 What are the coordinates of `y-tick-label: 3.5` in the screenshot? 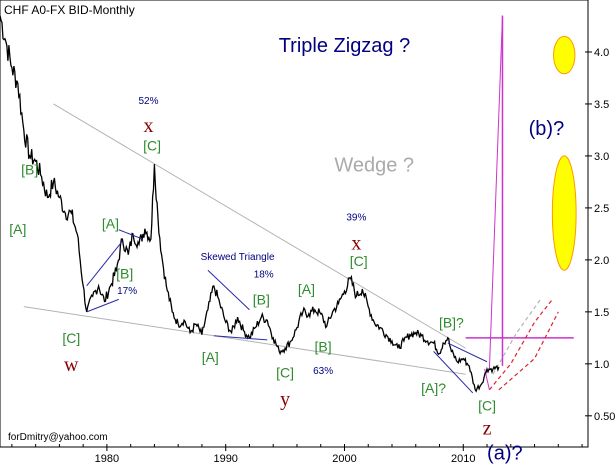 It's located at (601, 105).